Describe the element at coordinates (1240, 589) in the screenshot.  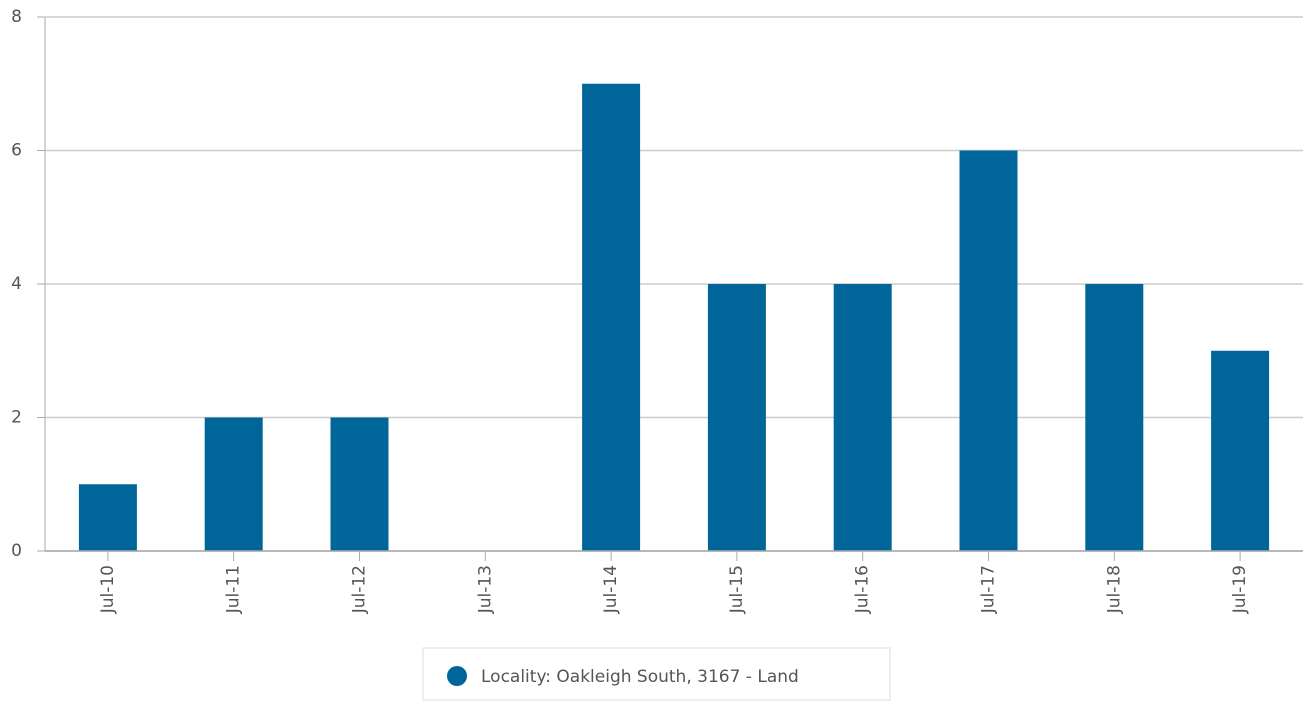
I see `x-tick-label: Jul-19` at that location.